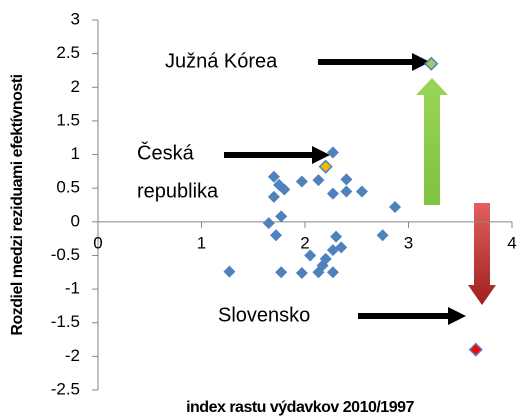  What do you see at coordinates (97, 242) in the screenshot?
I see `x-tick-label: 0` at bounding box center [97, 242].